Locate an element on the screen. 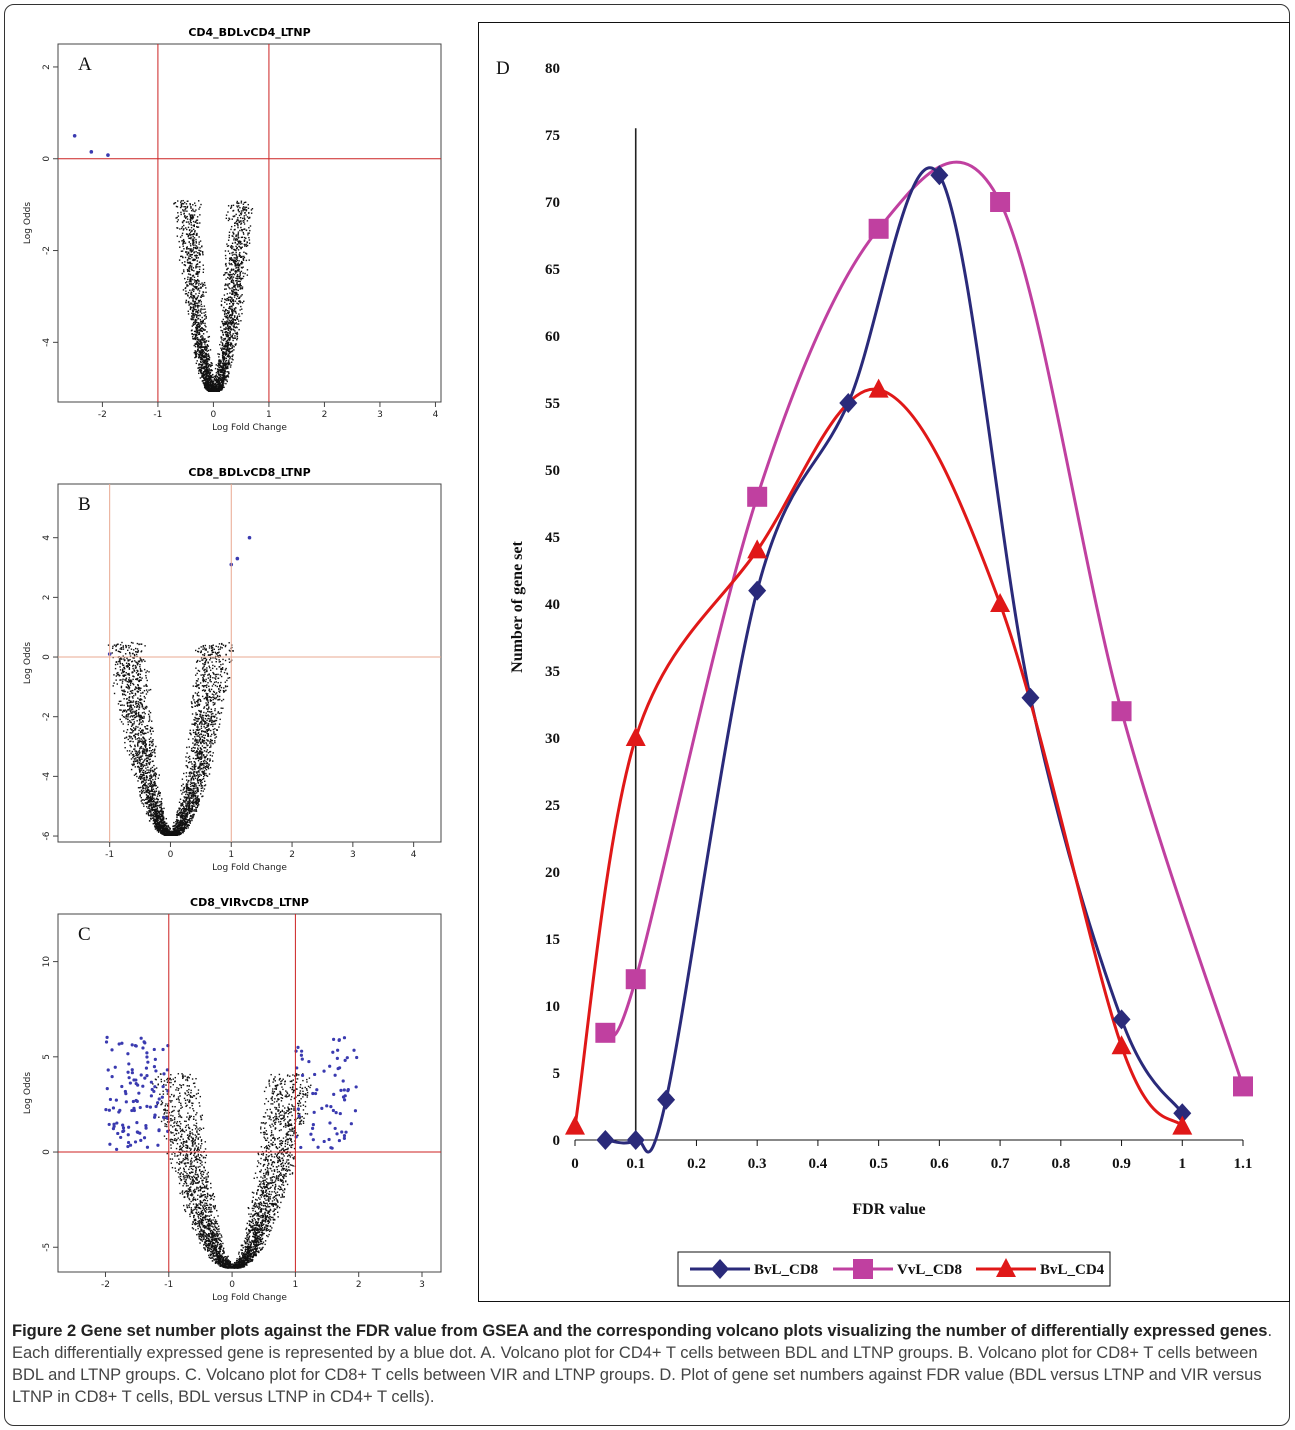  chart-legend: BvL_CD8 VvL_CD8 BvL_CD4 is located at coordinates (894, 1269).